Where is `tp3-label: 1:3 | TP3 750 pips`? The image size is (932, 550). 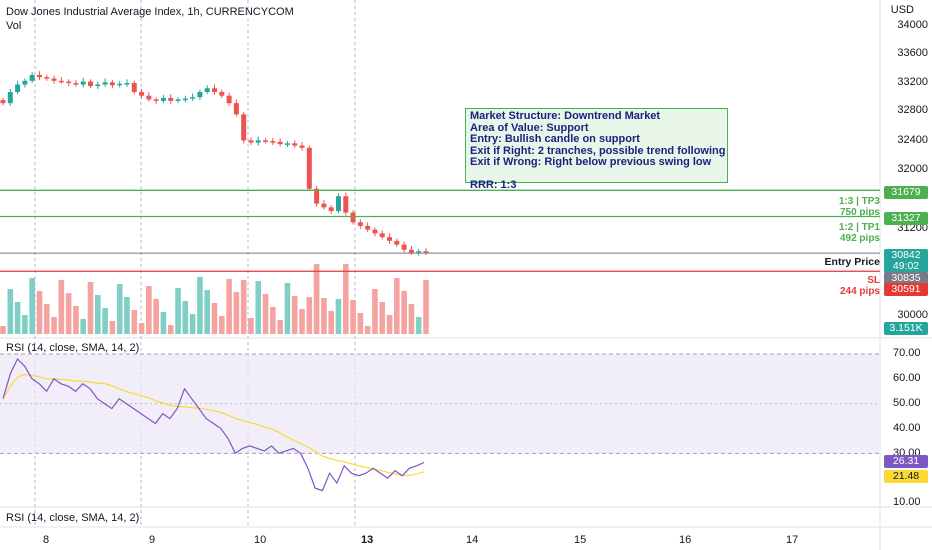
tp3-label: 1:3 | TP3 750 pips is located at coordinates (859, 207).